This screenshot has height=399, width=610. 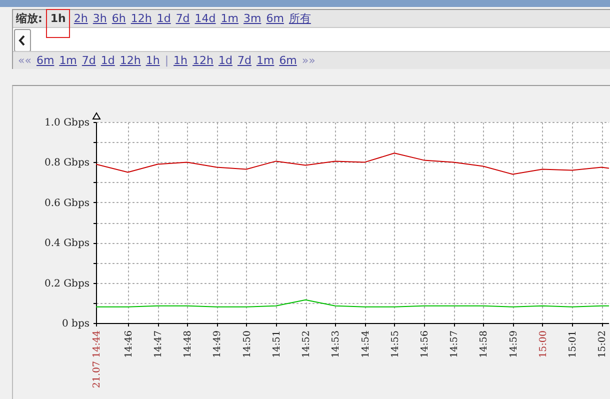 I want to click on x-tick-label: 14:51, so click(x=276, y=344).